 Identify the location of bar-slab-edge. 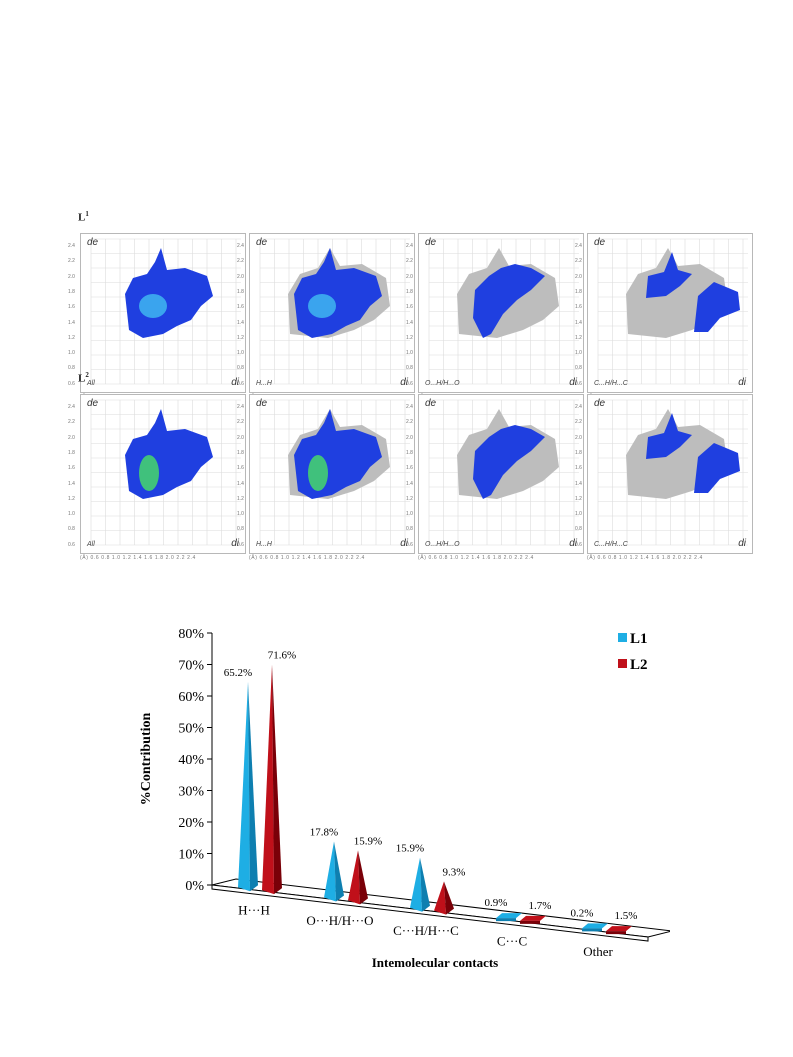
(530, 922).